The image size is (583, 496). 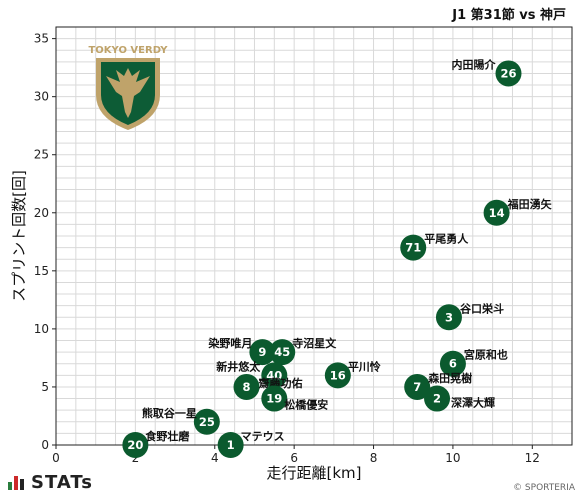 What do you see at coordinates (56, 458) in the screenshot?
I see `x-tick-label: 0` at bounding box center [56, 458].